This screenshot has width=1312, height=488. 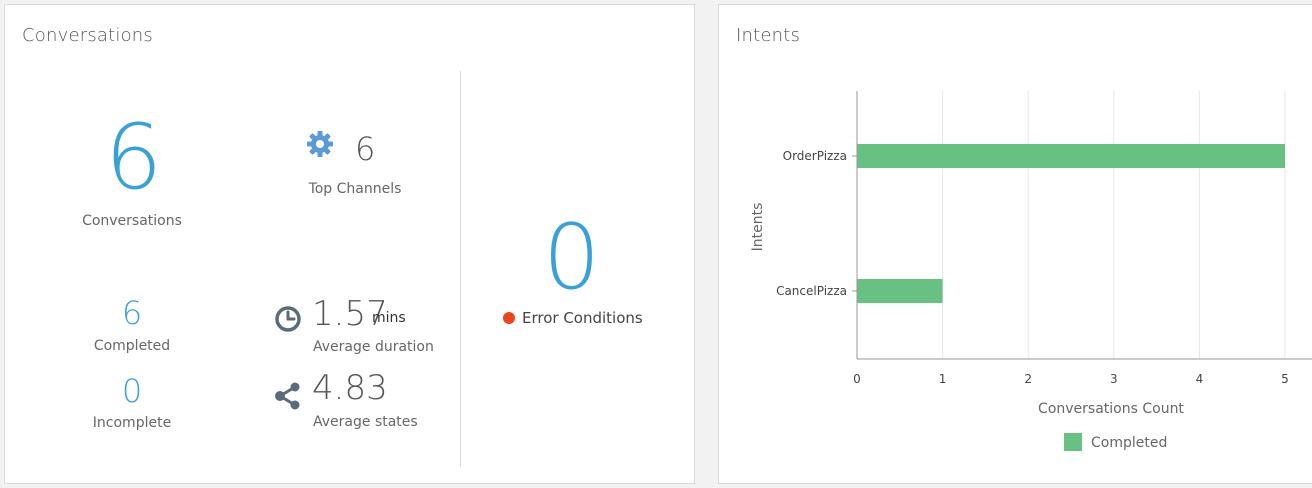 What do you see at coordinates (1073, 442) in the screenshot?
I see `legend-swatch-completed` at bounding box center [1073, 442].